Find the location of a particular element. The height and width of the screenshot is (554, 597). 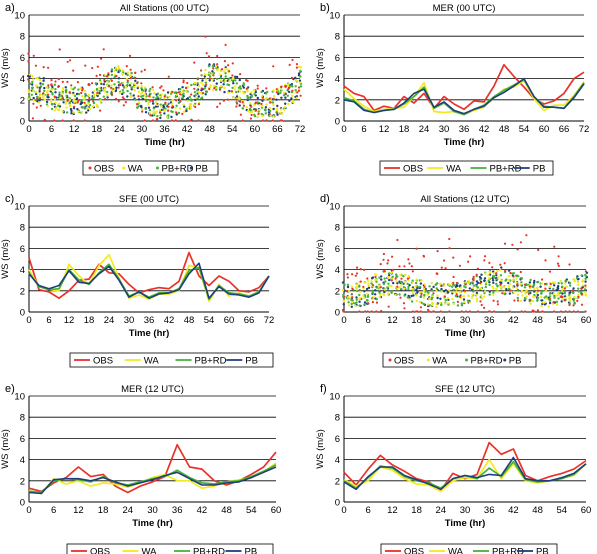

x-tick-label: 0 is located at coordinates (28, 129).